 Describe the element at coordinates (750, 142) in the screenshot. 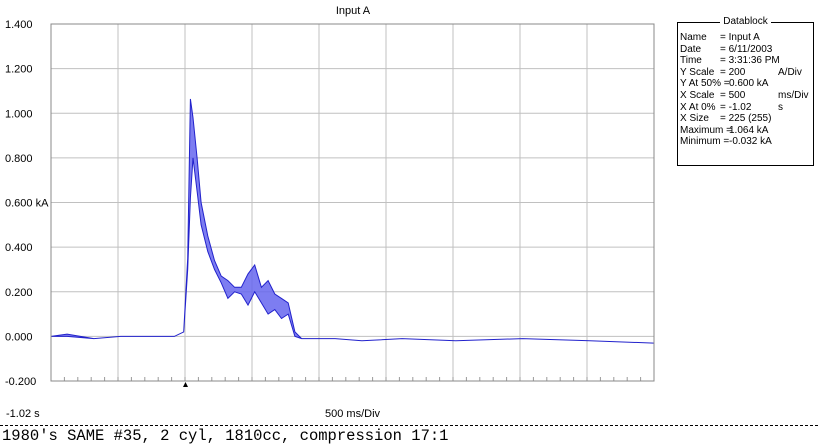

I see `datablock-value: -0.032 kA` at that location.